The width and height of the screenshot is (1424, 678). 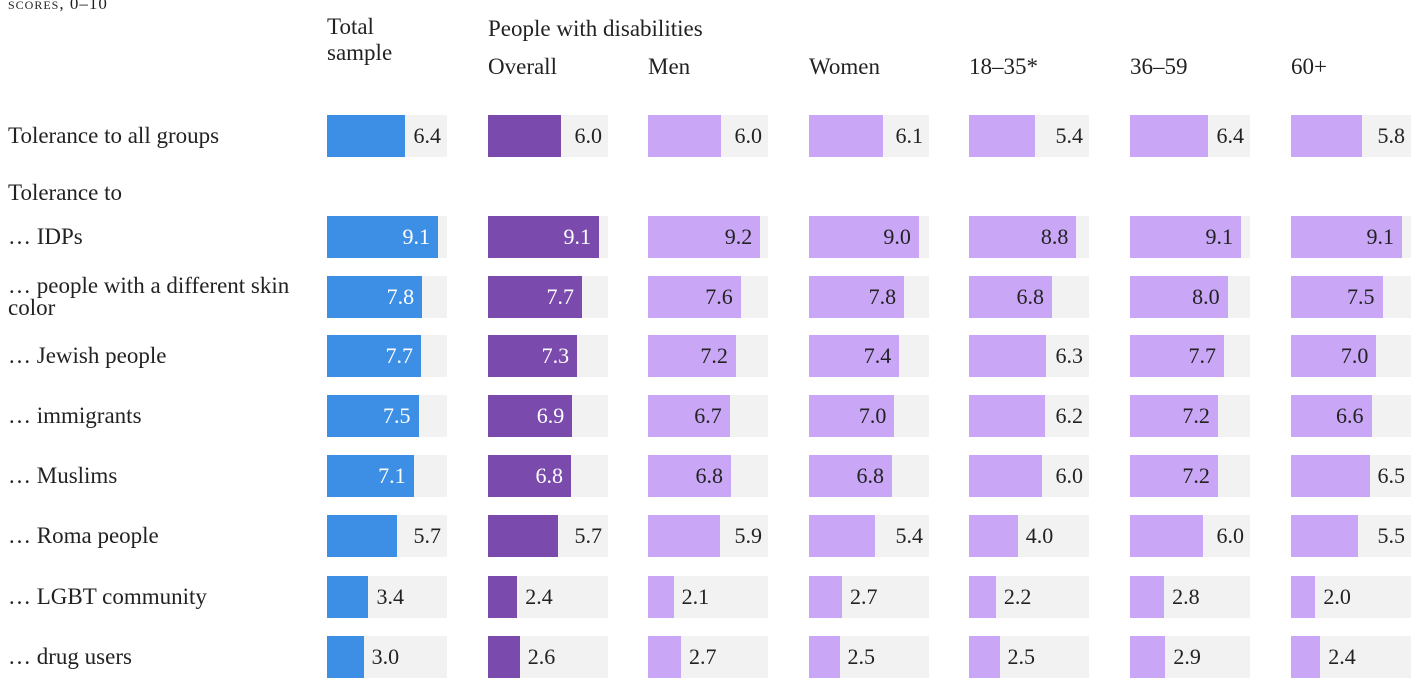 I want to click on value-label: 5.7, so click(x=427, y=535).